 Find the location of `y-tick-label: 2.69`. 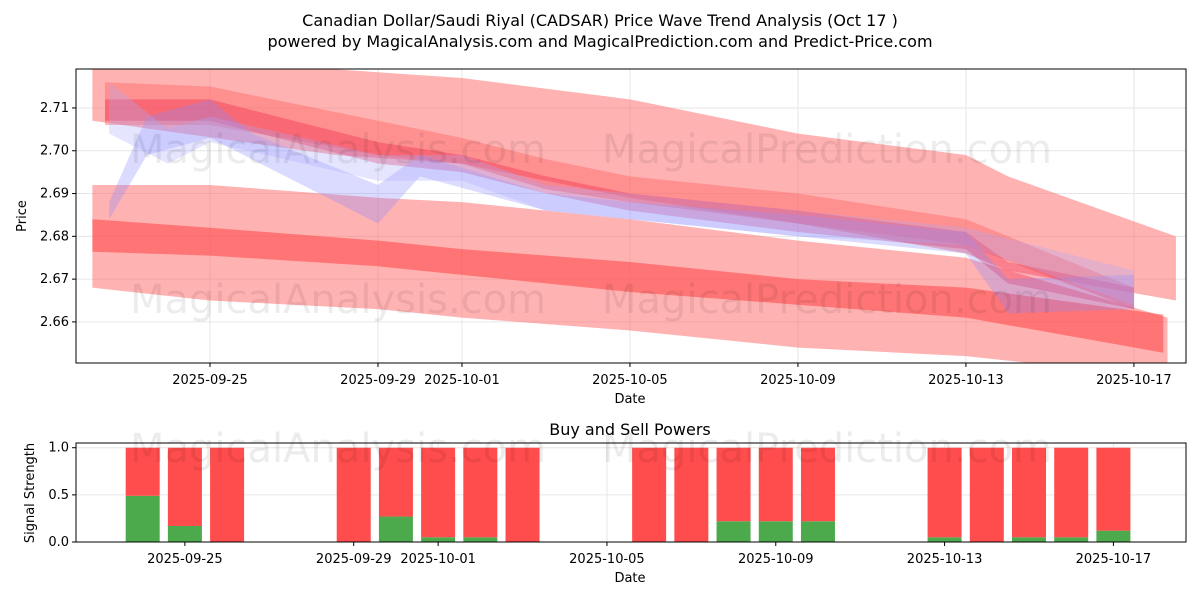

y-tick-label: 2.69 is located at coordinates (54, 194).